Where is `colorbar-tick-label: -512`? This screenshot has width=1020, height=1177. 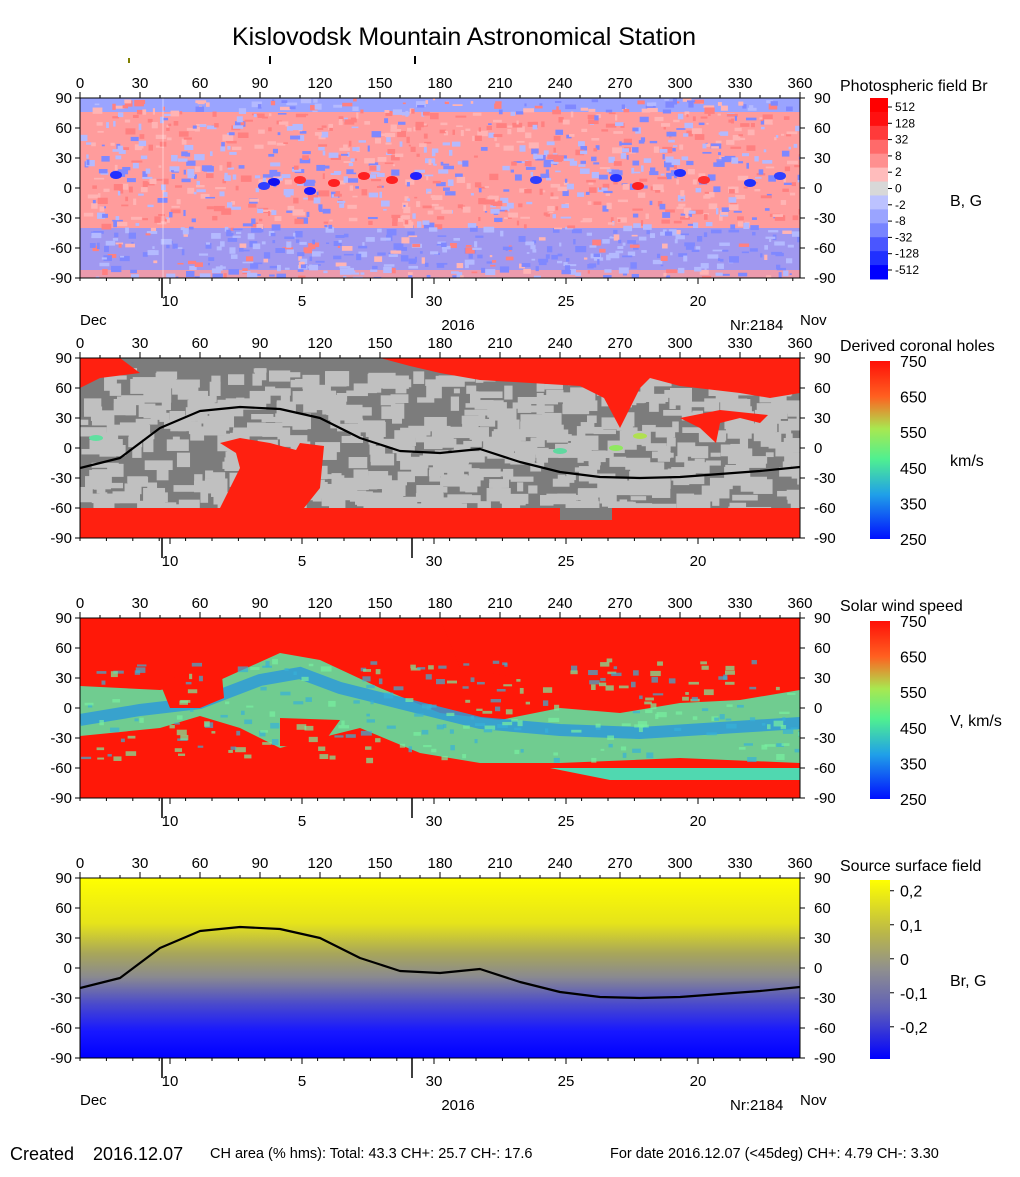
colorbar-tick-label: -512 is located at coordinates (907, 270).